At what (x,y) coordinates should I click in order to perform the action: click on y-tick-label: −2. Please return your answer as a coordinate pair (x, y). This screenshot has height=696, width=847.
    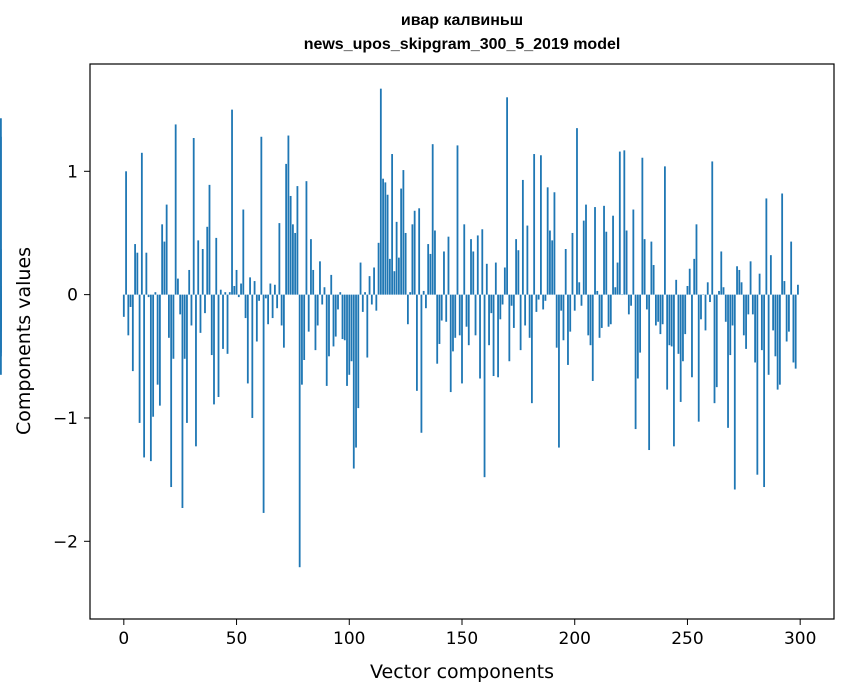
    Looking at the image, I should click on (65, 542).